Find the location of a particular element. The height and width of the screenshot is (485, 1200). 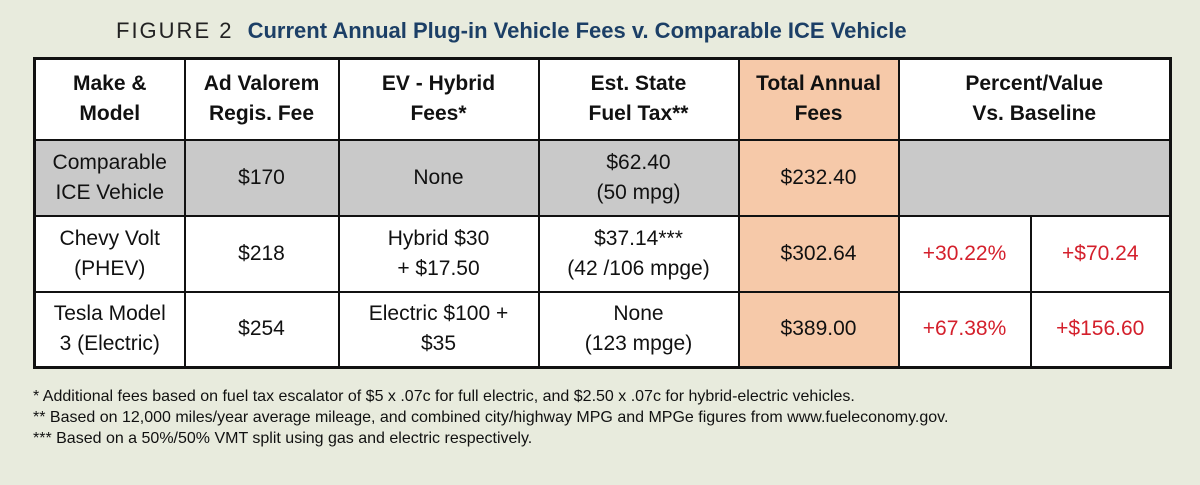

cell-baseline-empty is located at coordinates (1034, 177).